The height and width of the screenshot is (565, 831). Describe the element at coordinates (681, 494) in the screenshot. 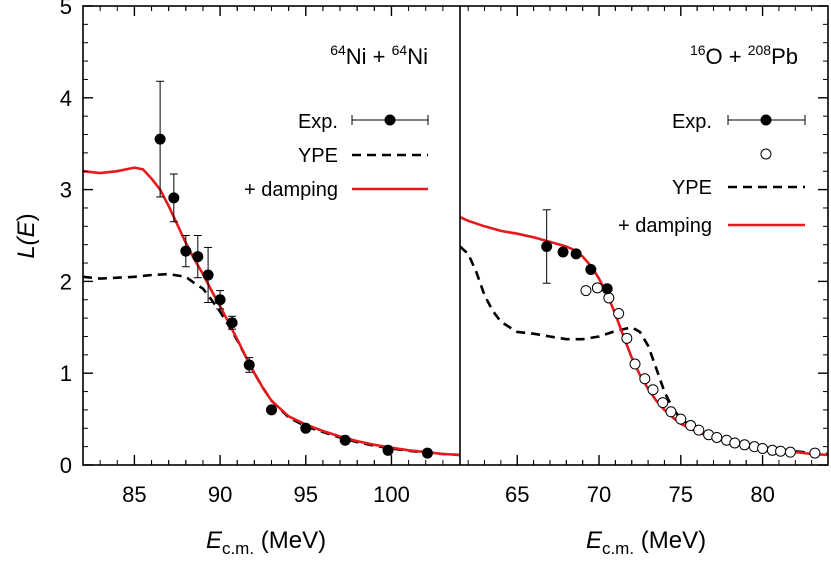

I see `x-tick-label-right: 75` at that location.